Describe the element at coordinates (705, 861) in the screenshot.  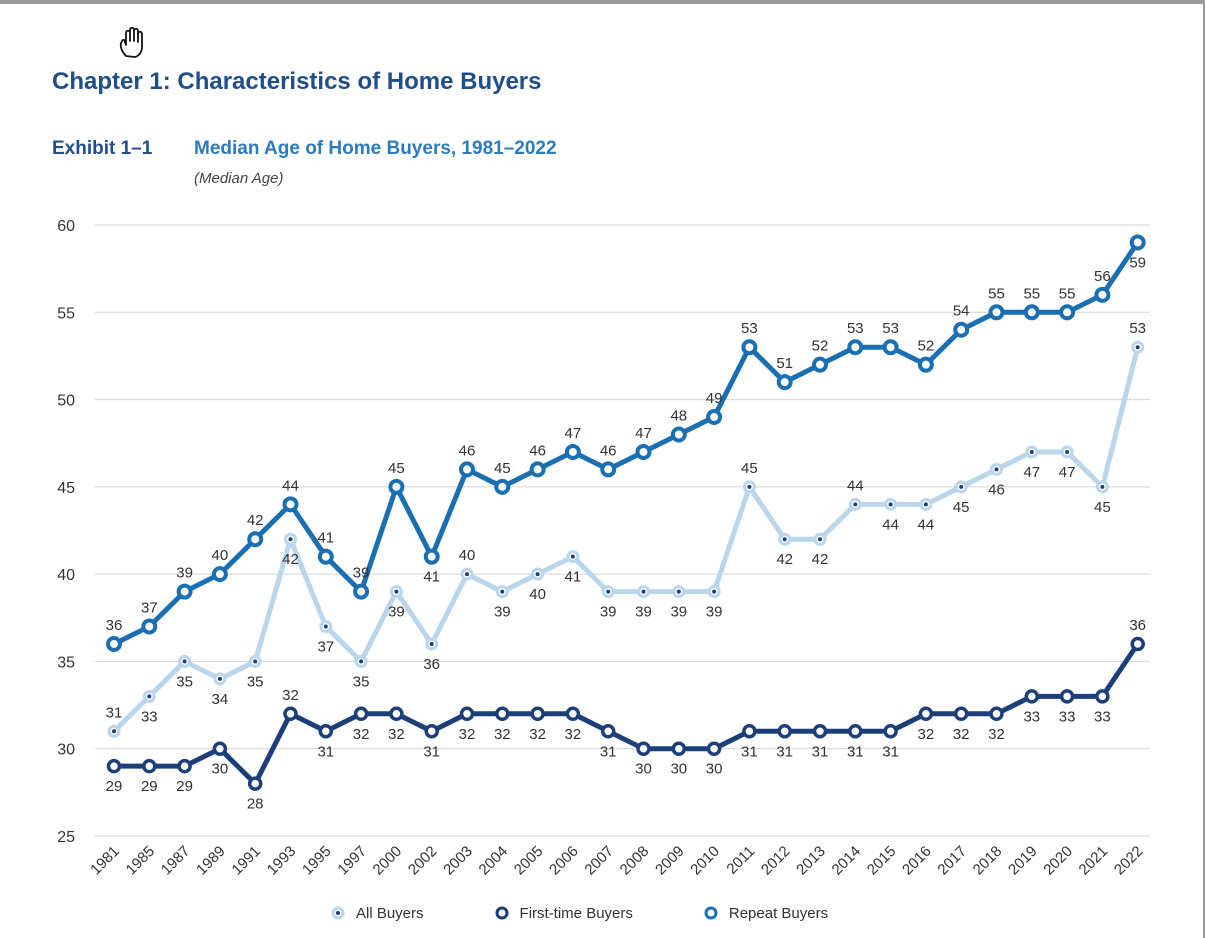
I see `x-tick-label: 2010` at that location.